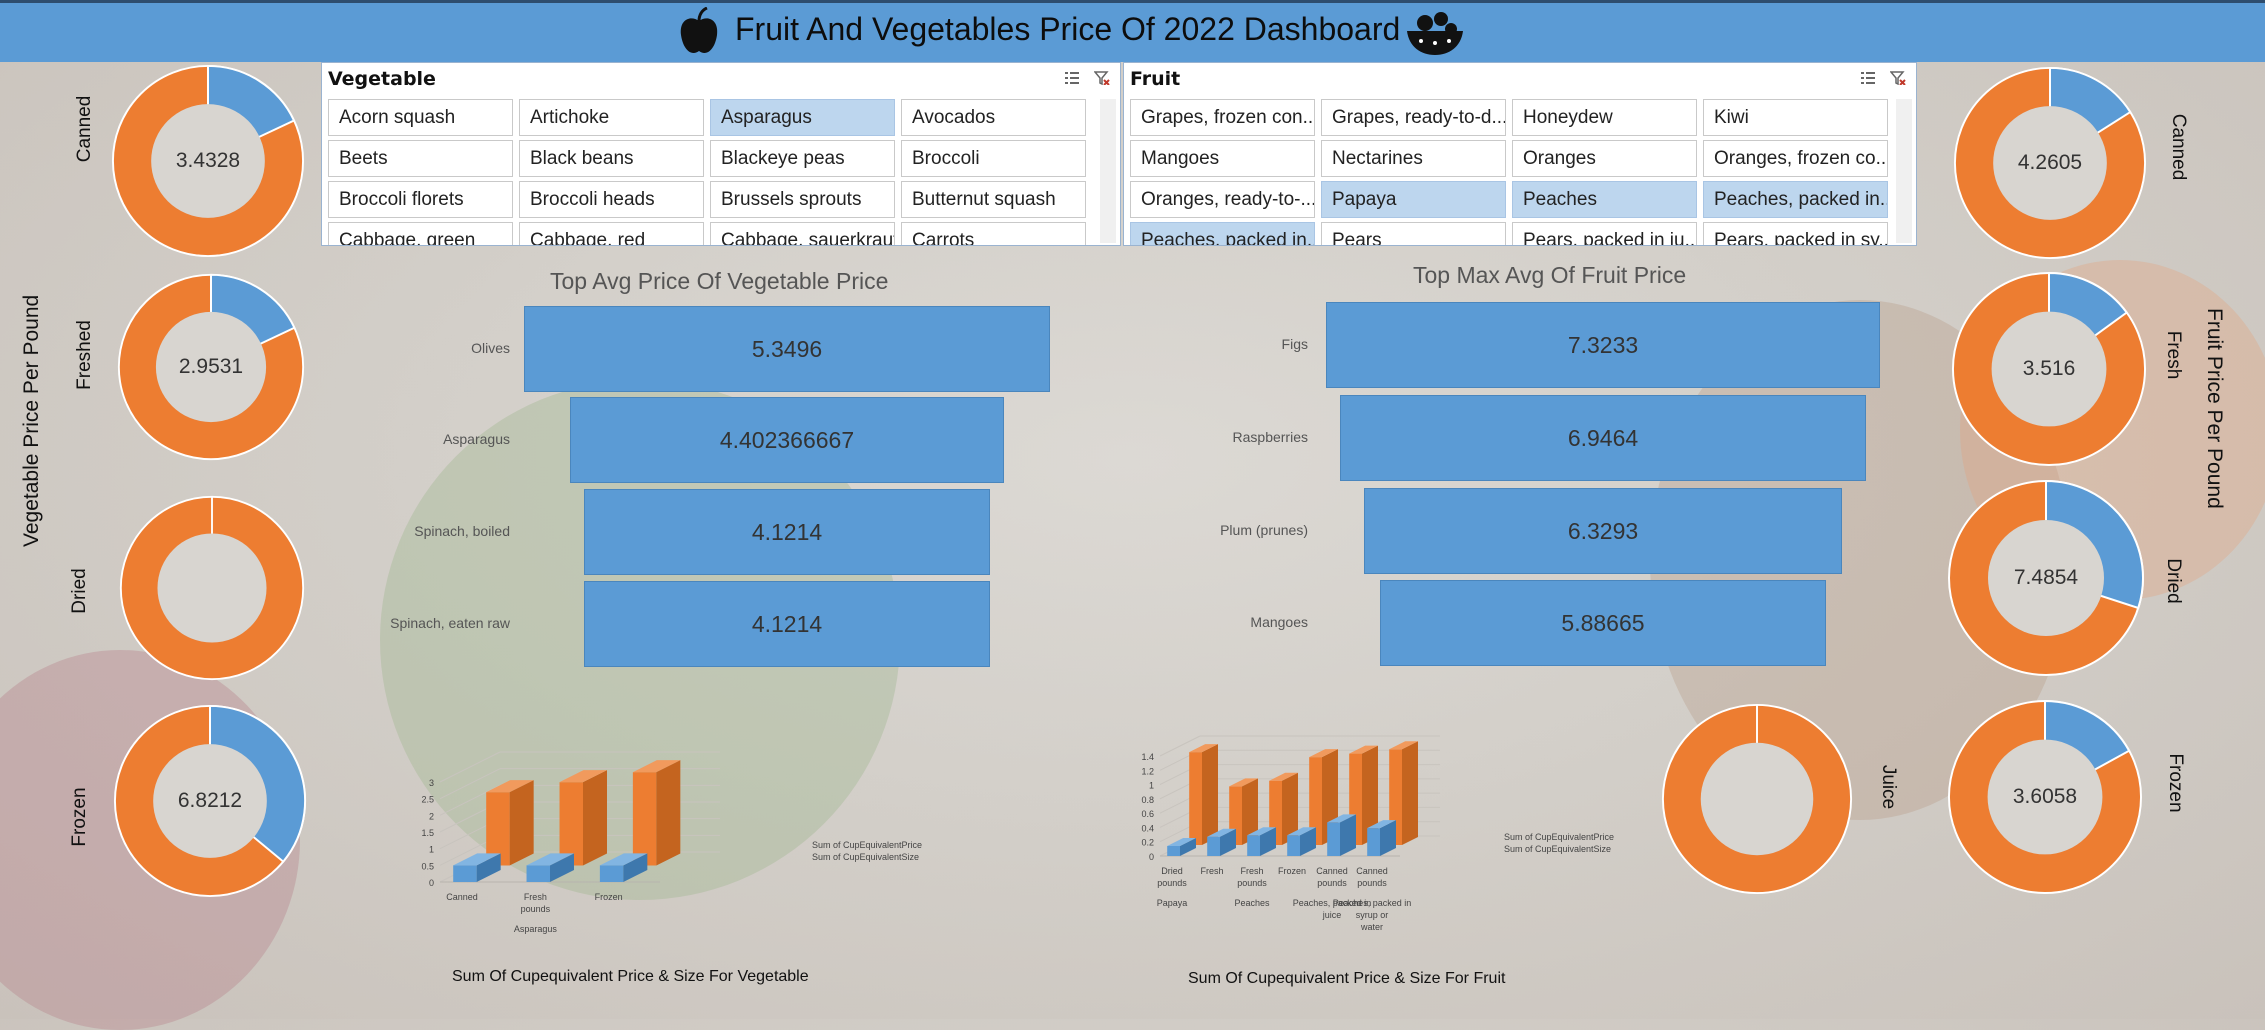 This screenshot has height=1030, width=2265. Describe the element at coordinates (802, 199) in the screenshot. I see `slicer-item: Brussels sprouts` at that location.